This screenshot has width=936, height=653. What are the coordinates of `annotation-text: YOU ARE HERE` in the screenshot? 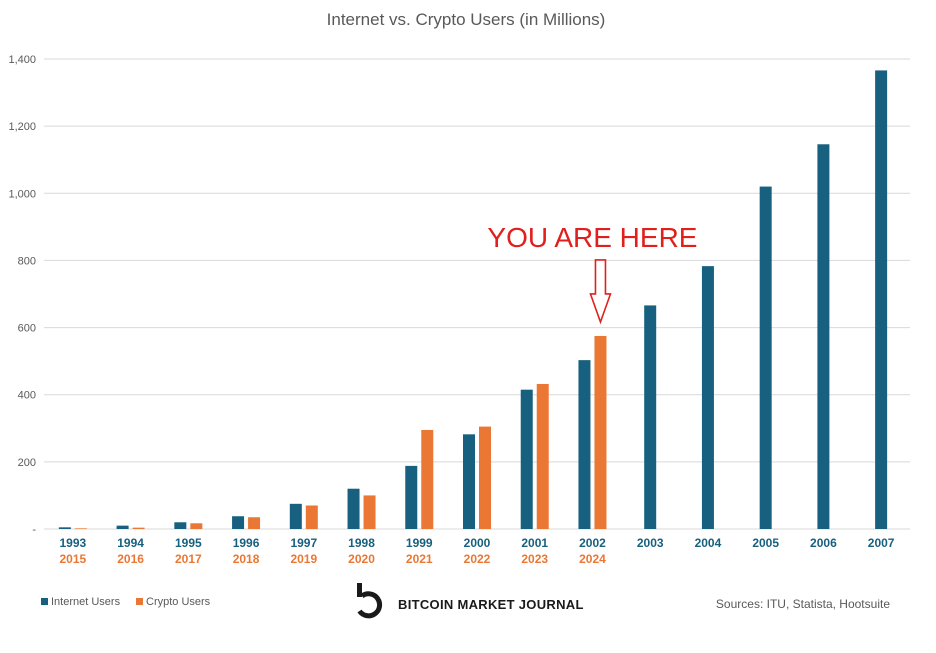 It's located at (592, 237).